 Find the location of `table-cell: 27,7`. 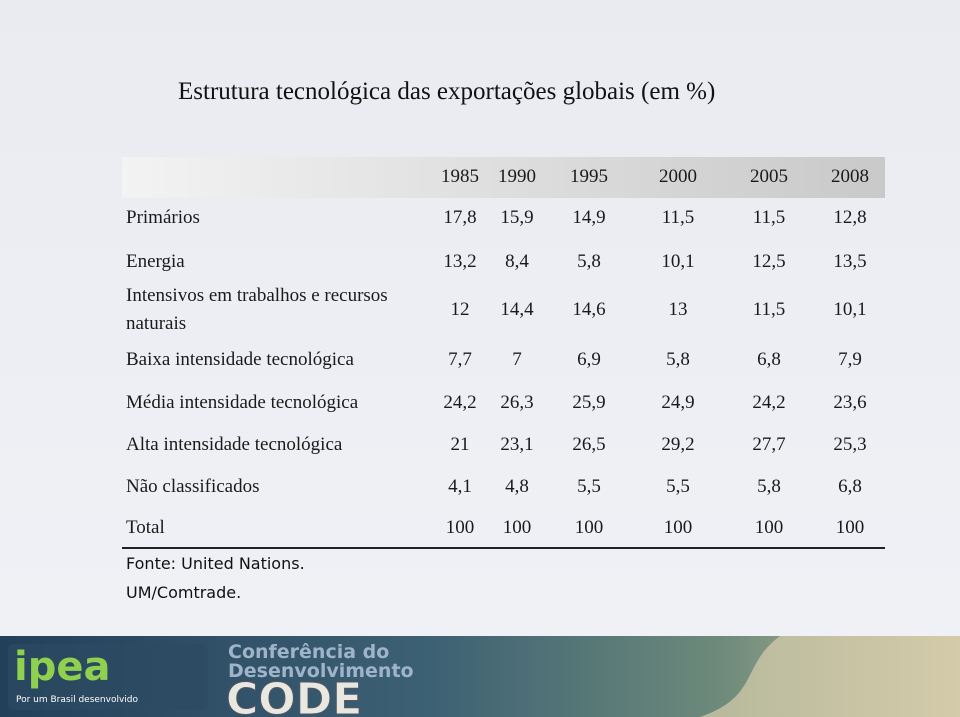

table-cell: 27,7 is located at coordinates (769, 444).